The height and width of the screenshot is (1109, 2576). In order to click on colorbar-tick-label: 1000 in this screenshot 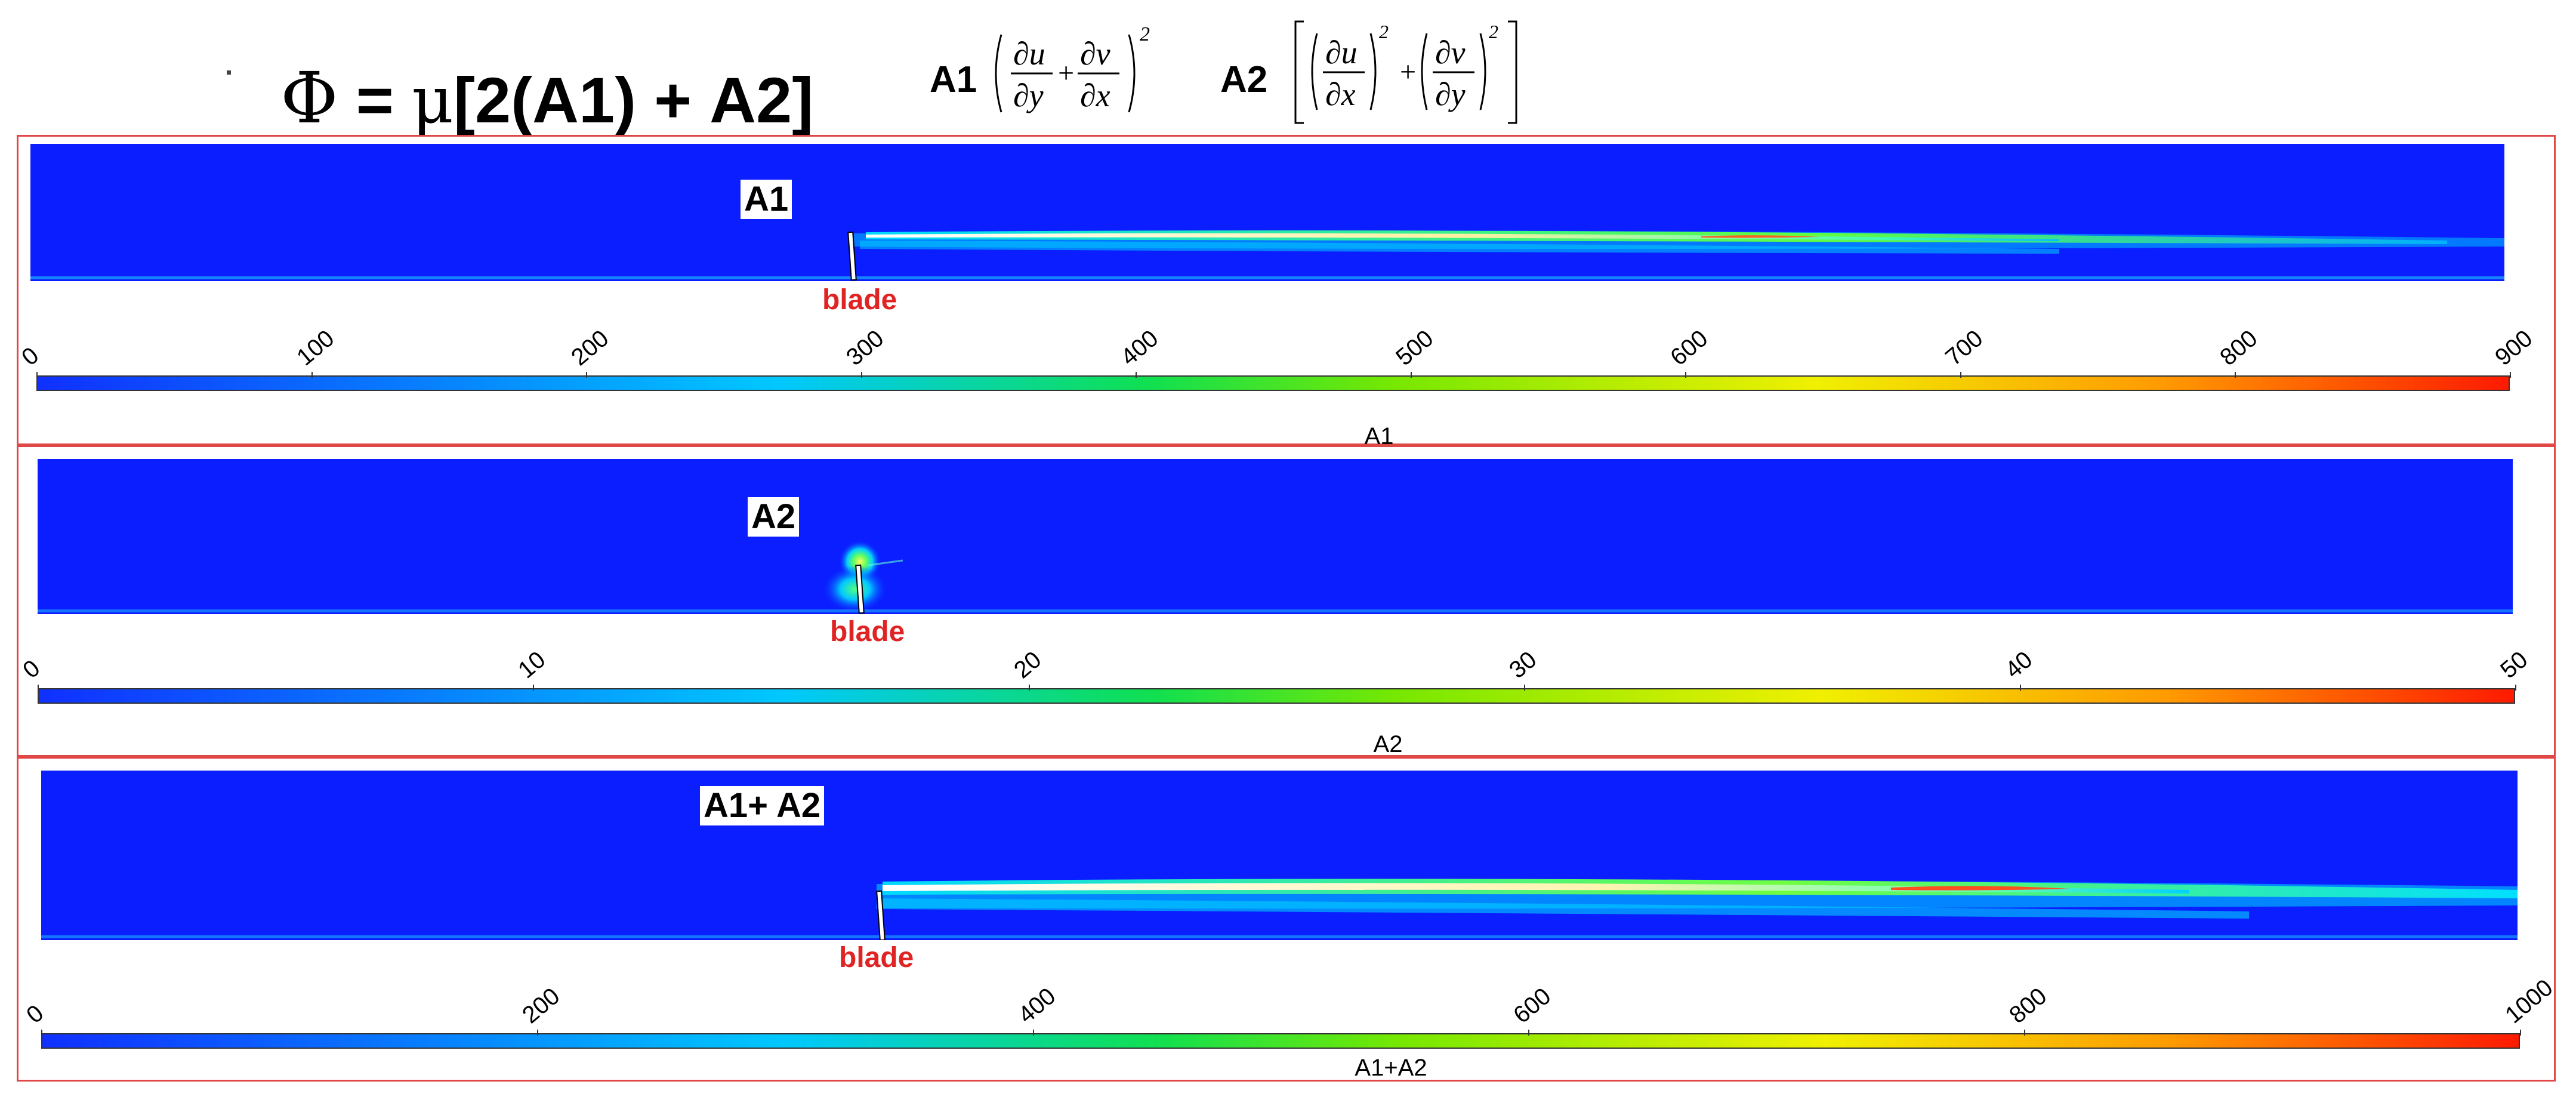, I will do `click(2529, 1001)`.